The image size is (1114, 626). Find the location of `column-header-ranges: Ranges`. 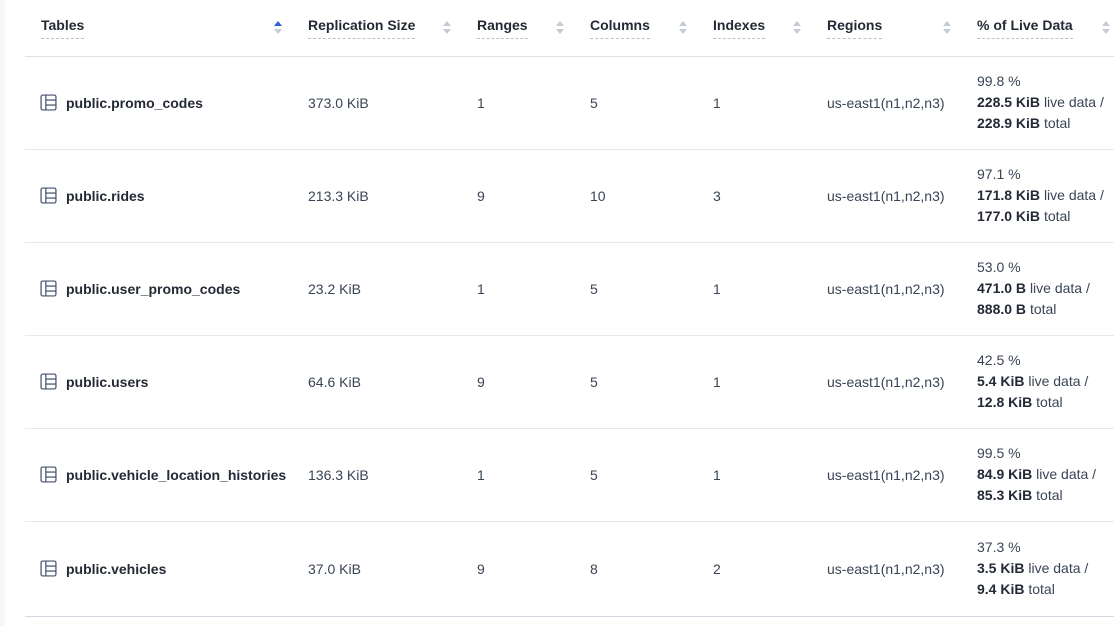

column-header-ranges: Ranges is located at coordinates (533, 28).